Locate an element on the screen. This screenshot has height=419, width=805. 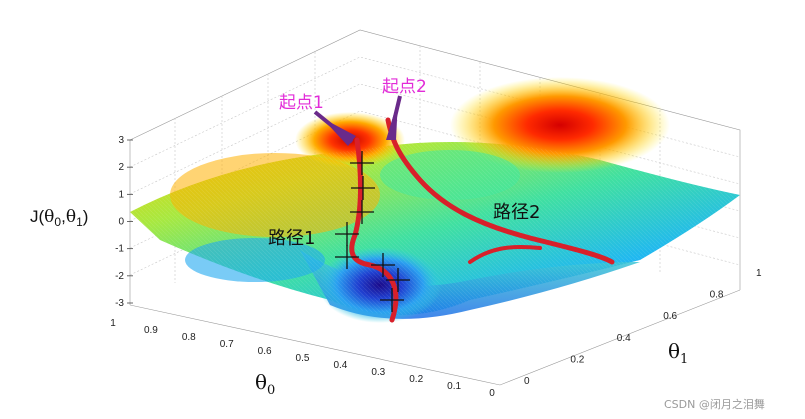
z-tick-label: 3 is located at coordinates (121, 140).